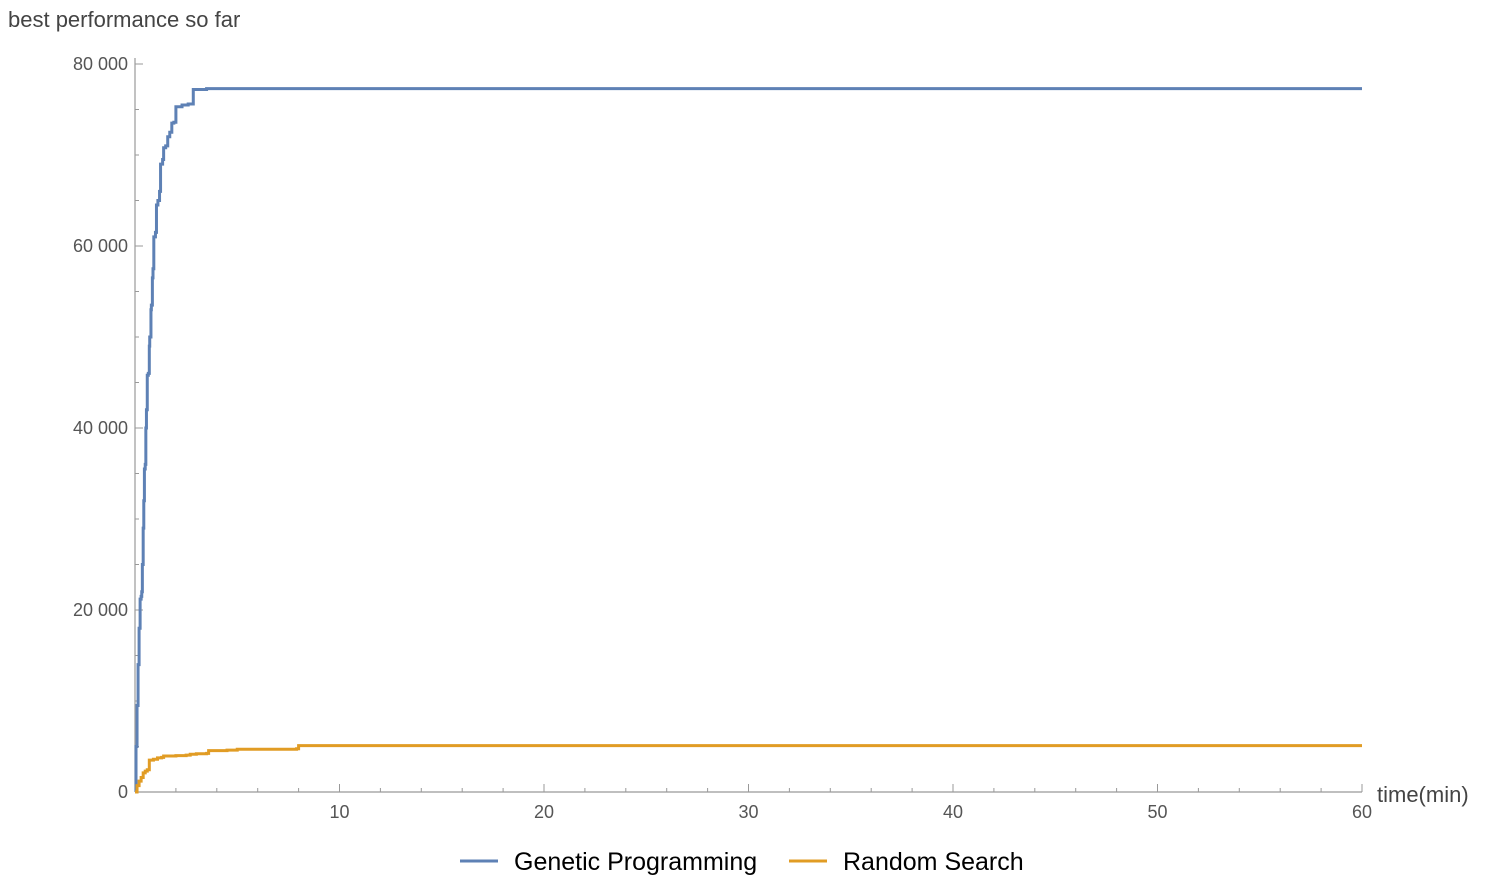 Image resolution: width=1506 pixels, height=888 pixels. What do you see at coordinates (544, 812) in the screenshot?
I see `x-tick-label: 20` at bounding box center [544, 812].